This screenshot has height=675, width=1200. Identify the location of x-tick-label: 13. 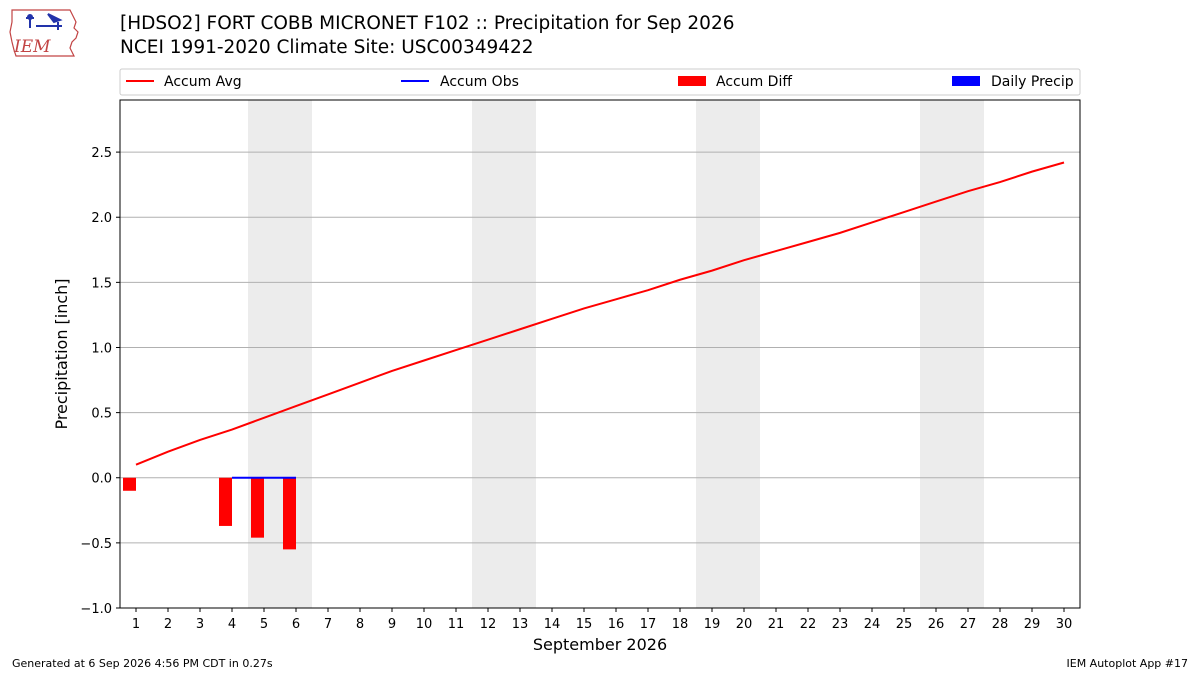
(520, 624).